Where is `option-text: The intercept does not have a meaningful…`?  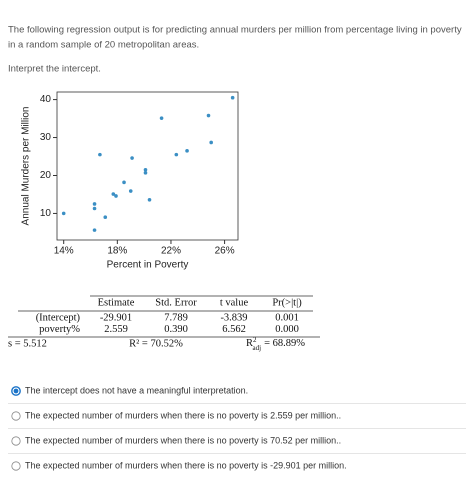 option-text: The intercept does not have a meaningful… is located at coordinates (136, 390).